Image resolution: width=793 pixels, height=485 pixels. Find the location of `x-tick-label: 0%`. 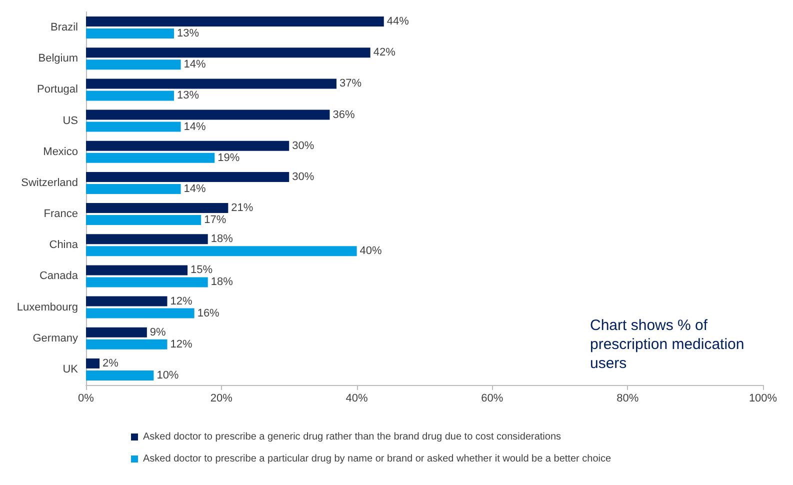

x-tick-label: 0% is located at coordinates (86, 398).